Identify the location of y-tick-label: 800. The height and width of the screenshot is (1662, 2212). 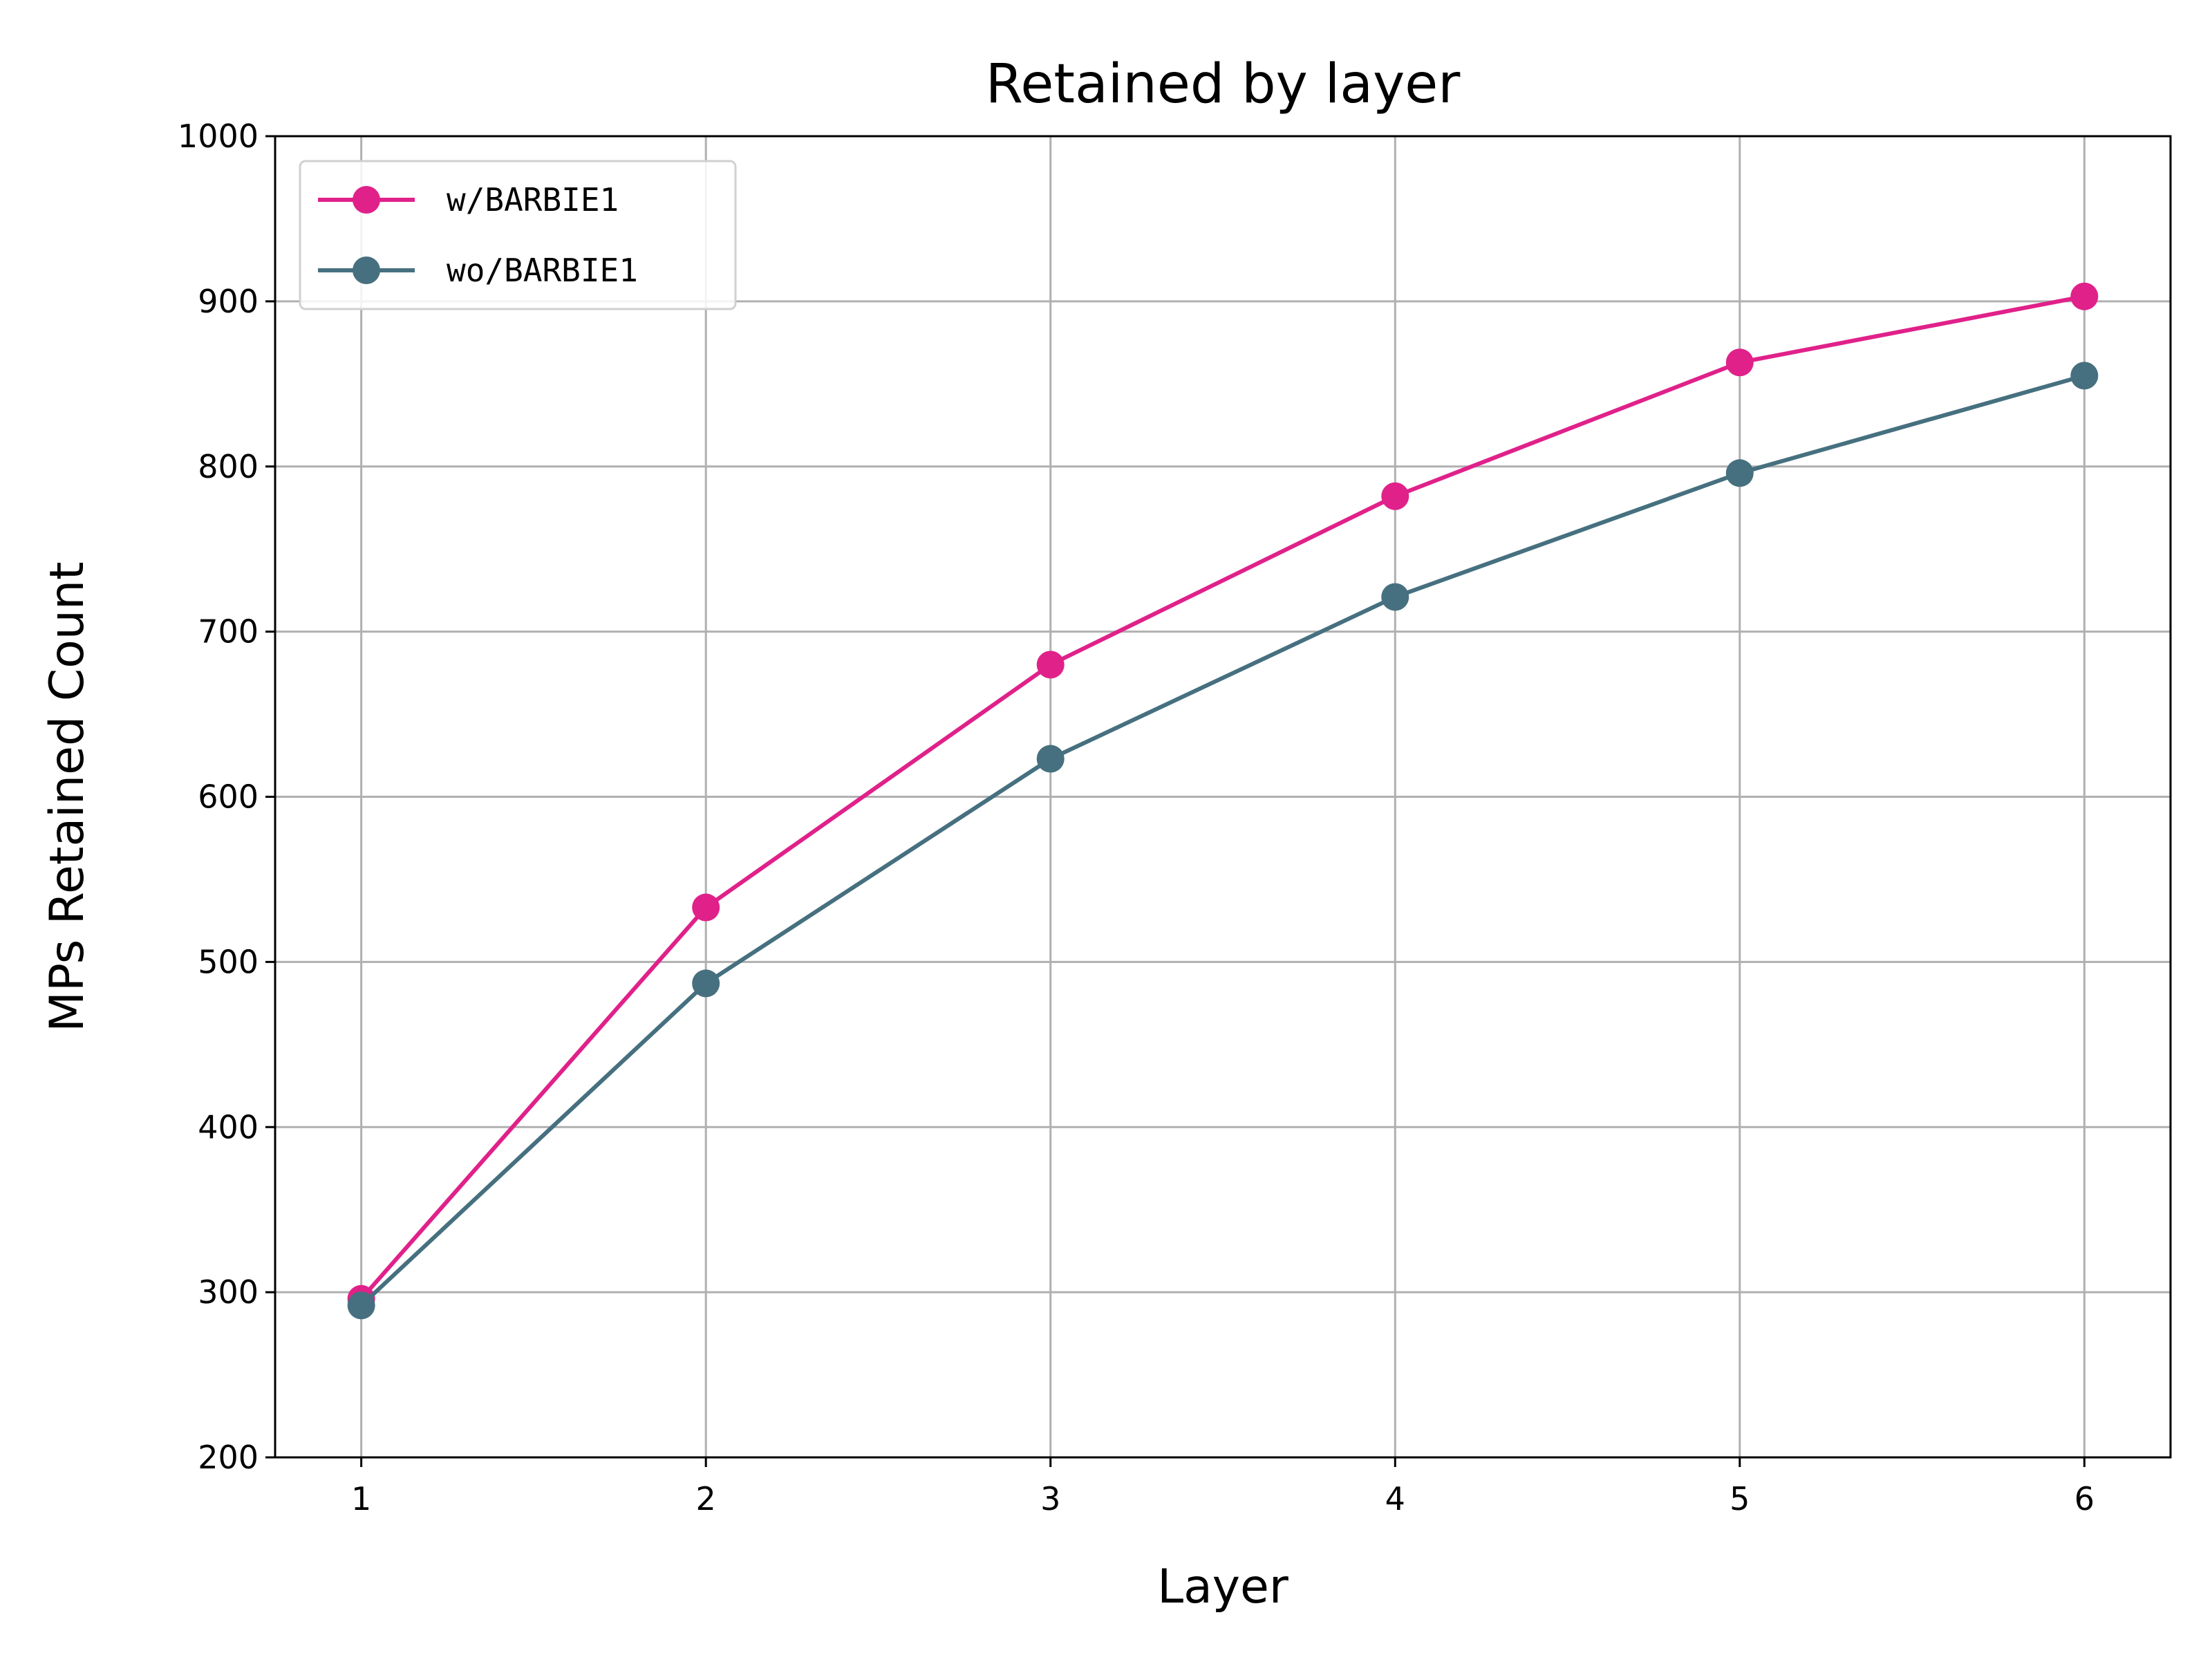
(228, 467).